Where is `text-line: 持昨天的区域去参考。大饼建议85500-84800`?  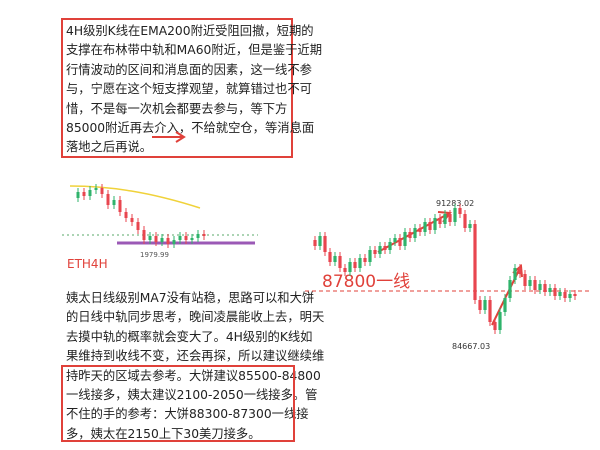
text-line: 持昨天的区域去参考。大饼建议85500-84800 is located at coordinates (193, 375).